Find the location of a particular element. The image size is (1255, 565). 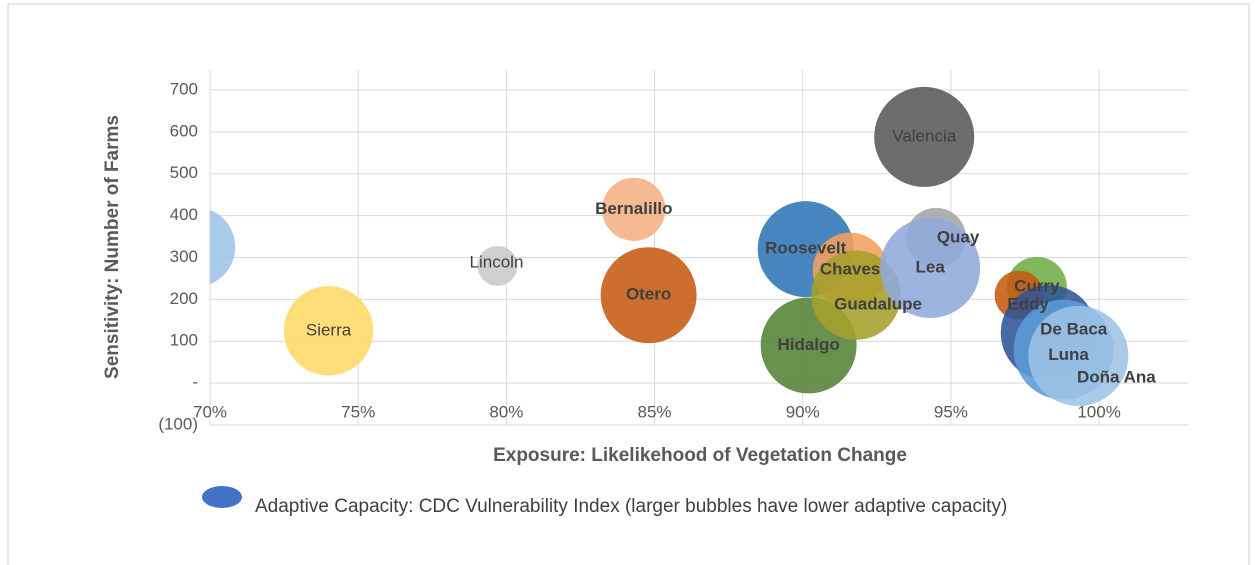

bubble-label: Roosevelt is located at coordinates (806, 248).